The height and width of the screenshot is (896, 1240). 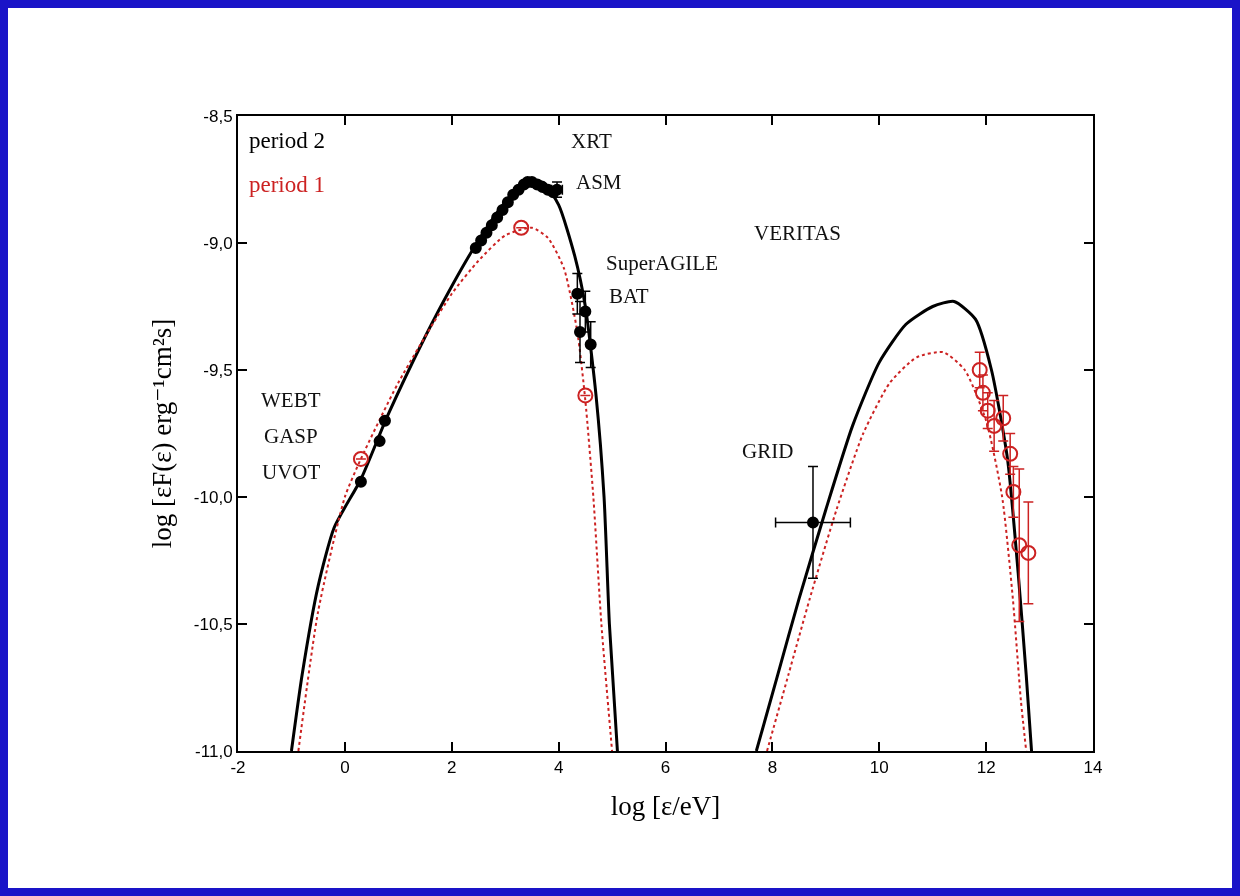 What do you see at coordinates (291, 400) in the screenshot?
I see `annotation: WEBT` at bounding box center [291, 400].